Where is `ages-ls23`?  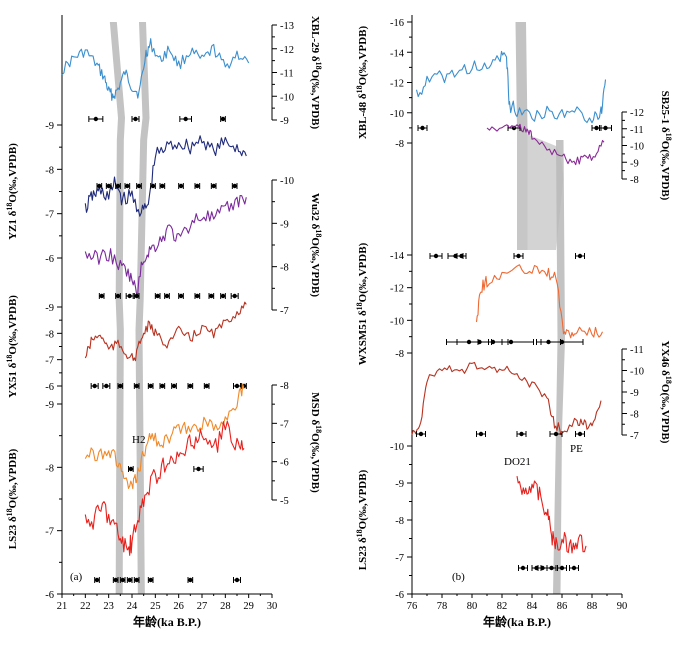
ages-ls23 is located at coordinates (548, 568).